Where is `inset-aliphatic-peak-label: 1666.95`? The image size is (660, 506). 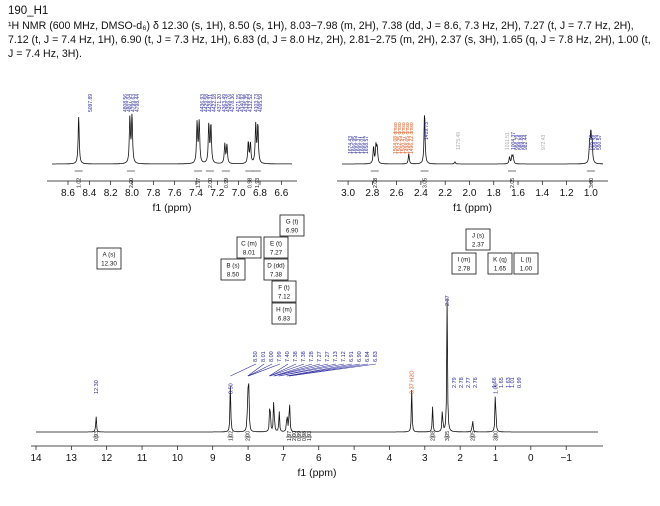
inset-aliphatic-peak-label: 1666.95 is located at coordinates (355, 145).